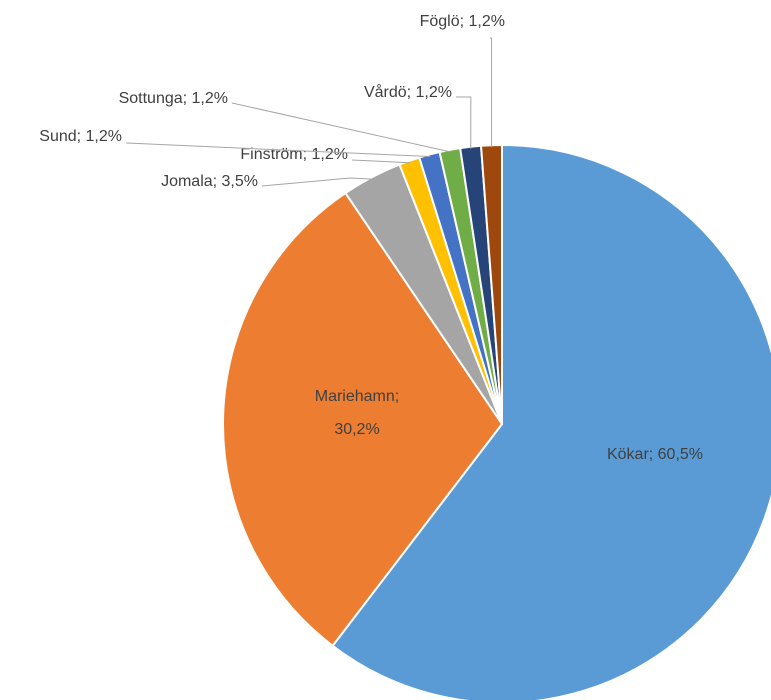  Describe the element at coordinates (209, 181) in the screenshot. I see `slice-label: Jomala; 3,5%` at that location.